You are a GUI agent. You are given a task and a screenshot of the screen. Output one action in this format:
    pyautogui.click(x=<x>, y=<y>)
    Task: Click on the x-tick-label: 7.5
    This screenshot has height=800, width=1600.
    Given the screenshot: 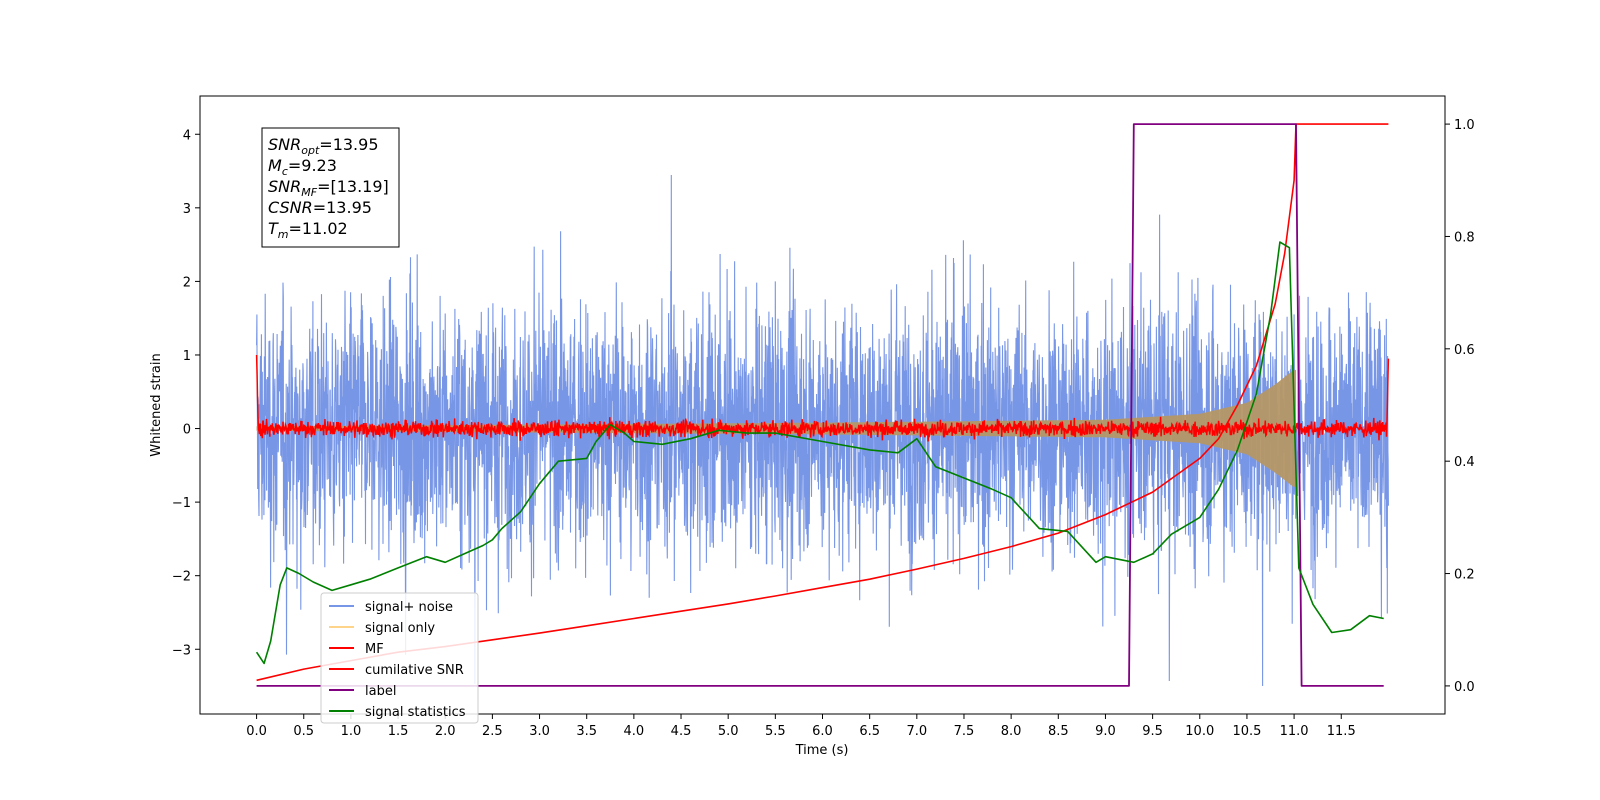 What is the action you would take?
    pyautogui.click(x=964, y=731)
    